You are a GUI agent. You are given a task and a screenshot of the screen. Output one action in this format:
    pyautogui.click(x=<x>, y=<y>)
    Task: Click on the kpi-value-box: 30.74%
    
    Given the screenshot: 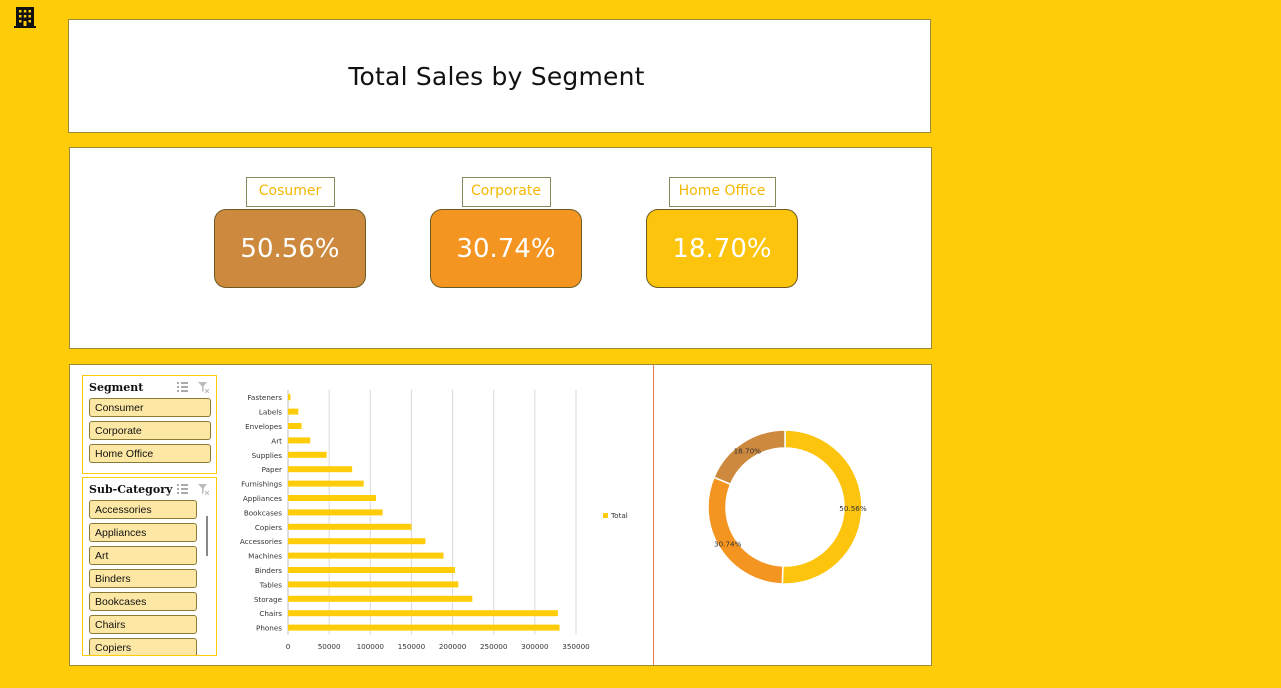 What is the action you would take?
    pyautogui.click(x=506, y=248)
    